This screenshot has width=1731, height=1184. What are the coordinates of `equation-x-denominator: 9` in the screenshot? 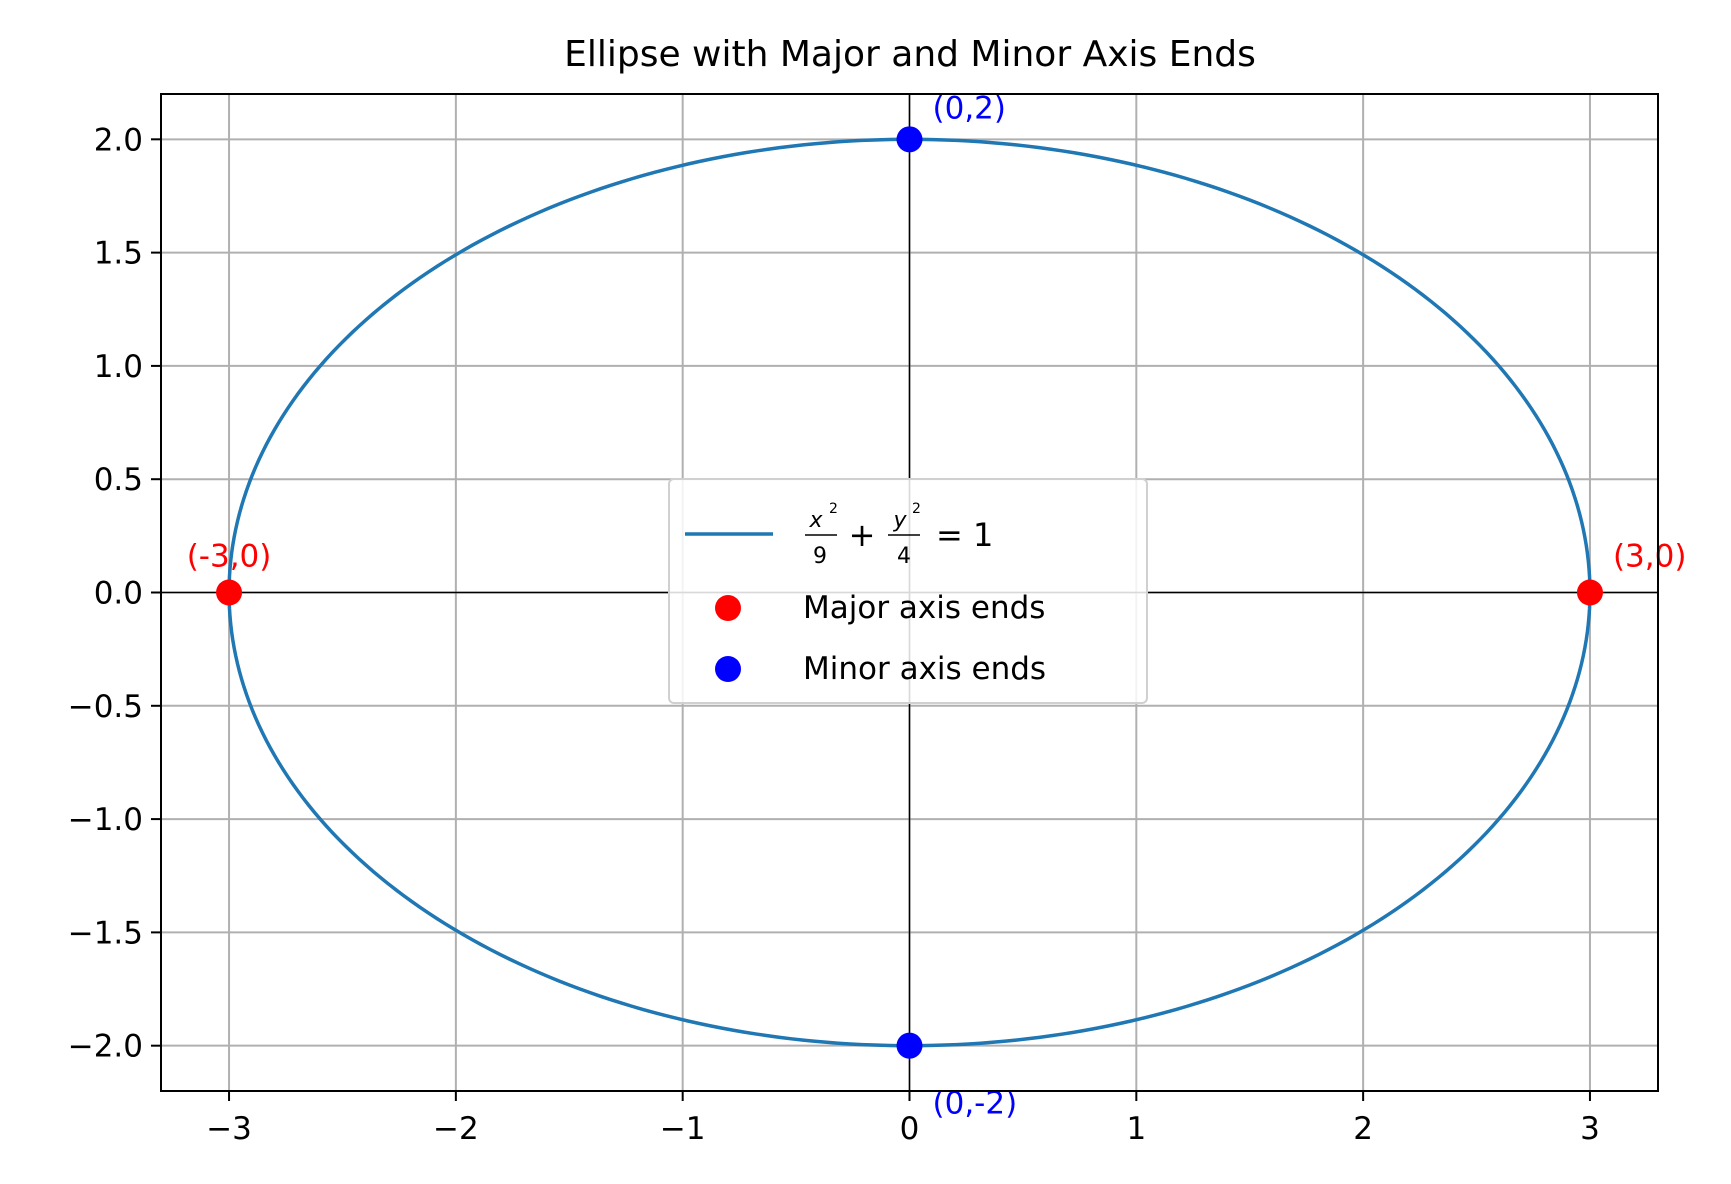 It's located at (820, 556).